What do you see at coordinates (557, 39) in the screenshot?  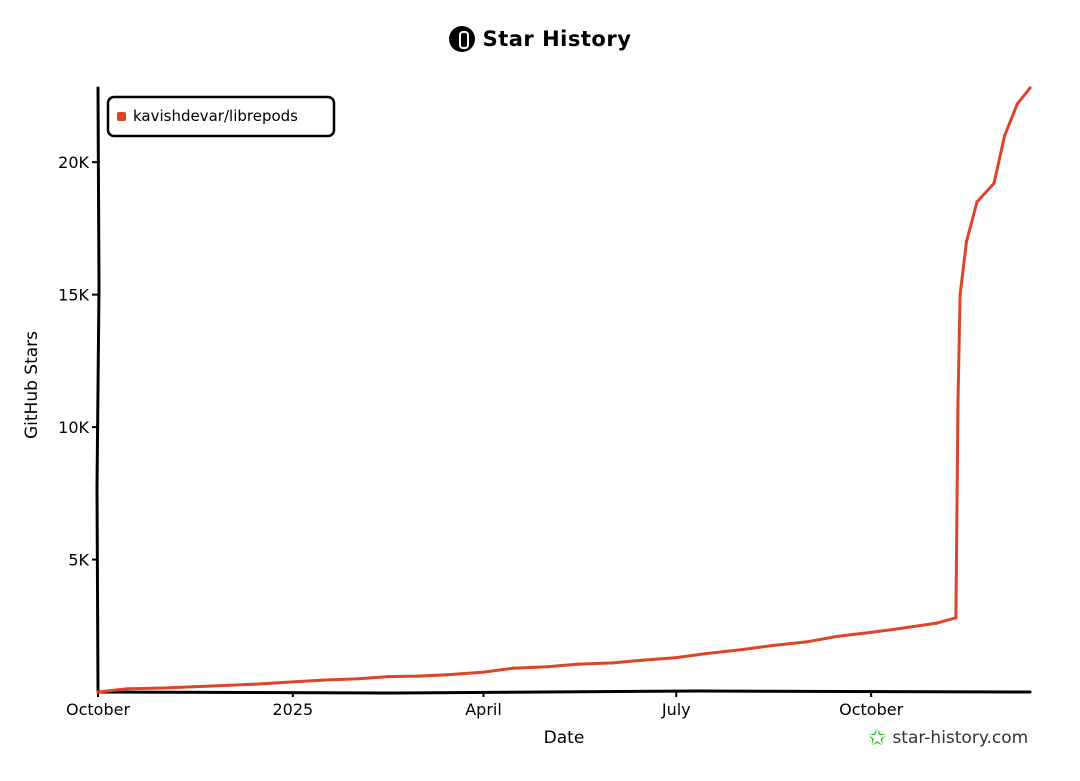 I see `chart-title: Star History` at bounding box center [557, 39].